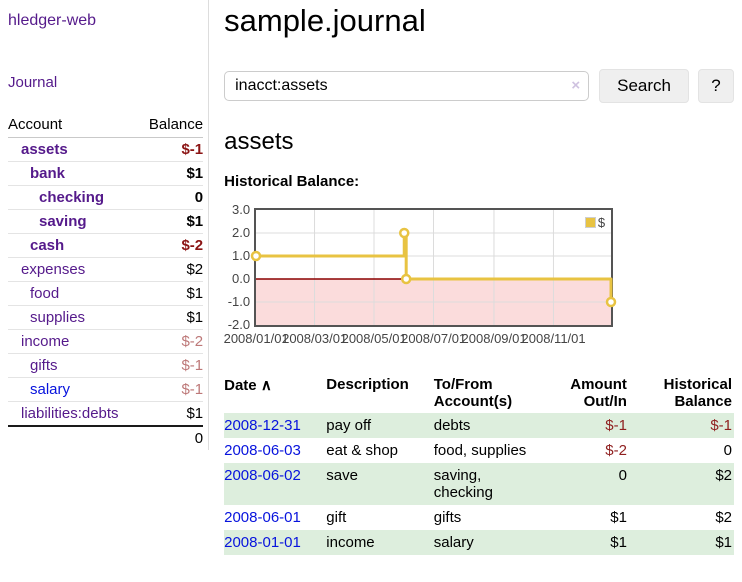 Image resolution: width=742 pixels, height=582 pixels. Describe the element at coordinates (63, 221) in the screenshot. I see `account-link: saving` at that location.